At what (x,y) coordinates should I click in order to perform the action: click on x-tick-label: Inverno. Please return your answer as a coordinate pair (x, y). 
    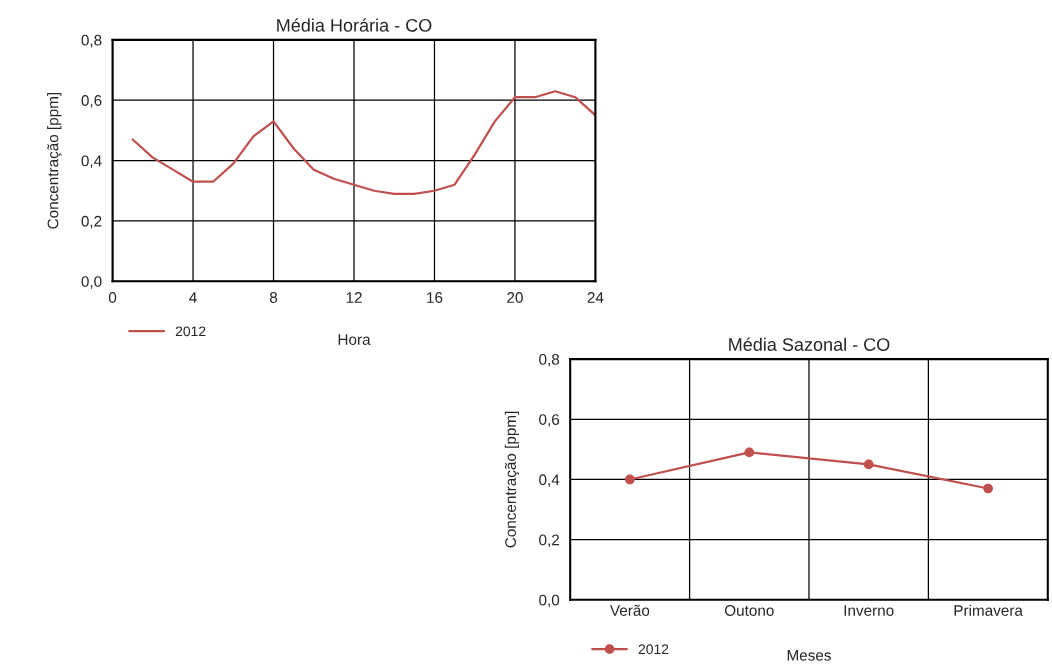
    Looking at the image, I should click on (869, 610).